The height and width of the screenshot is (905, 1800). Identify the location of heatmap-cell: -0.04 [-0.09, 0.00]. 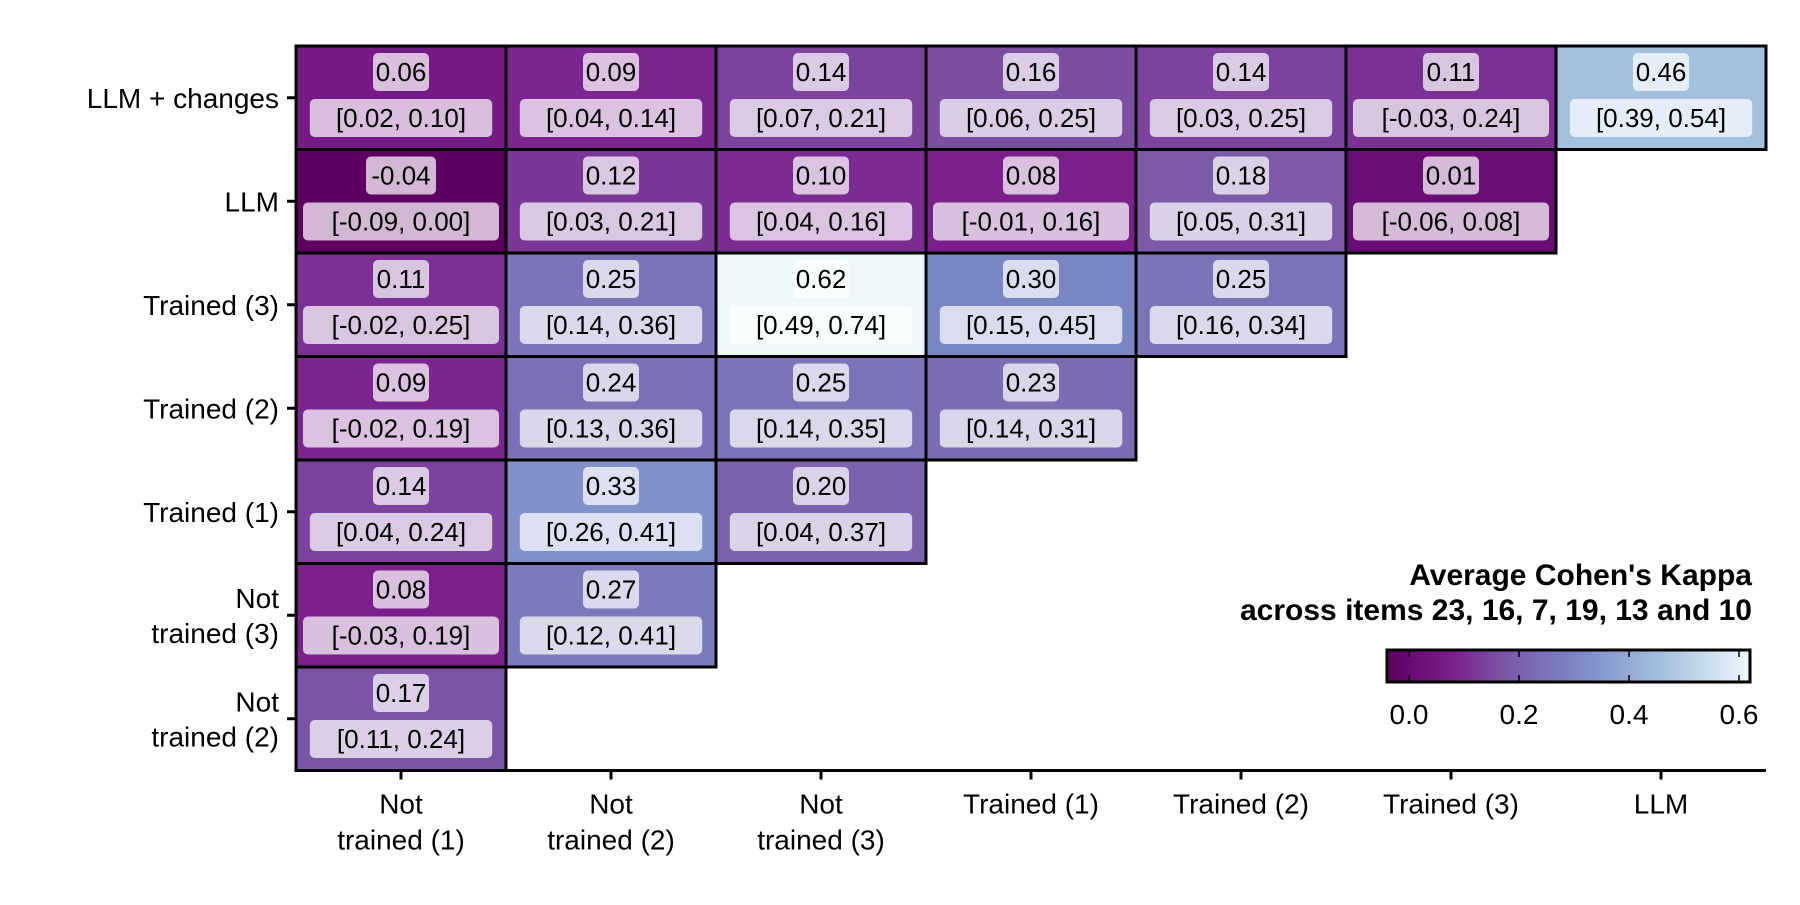
(401, 201).